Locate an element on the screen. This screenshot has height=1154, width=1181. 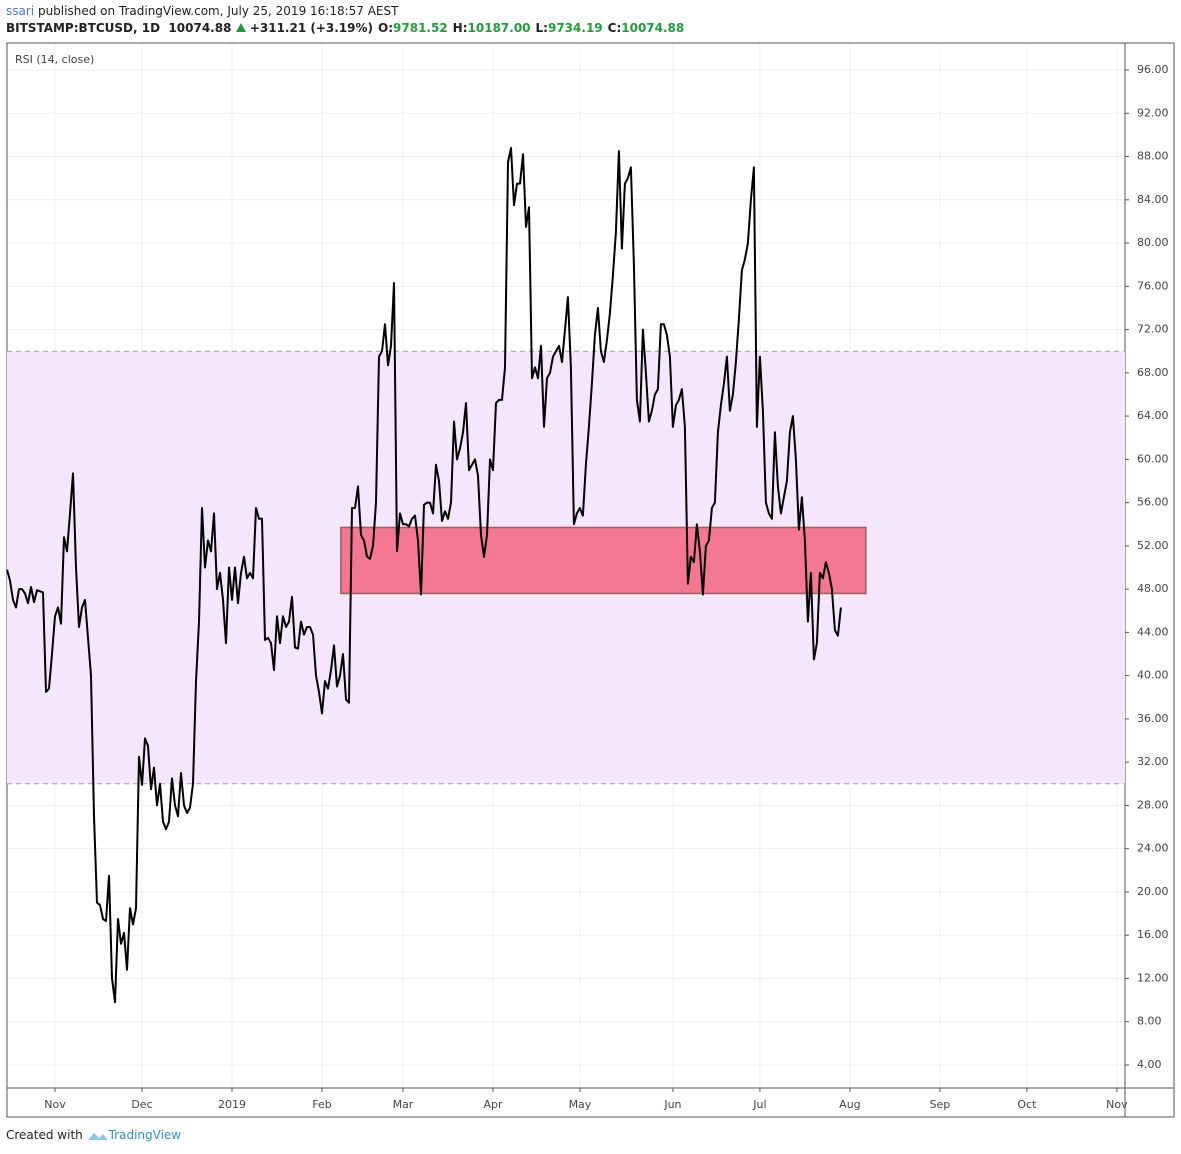
ohlc-key: O: is located at coordinates (386, 28).